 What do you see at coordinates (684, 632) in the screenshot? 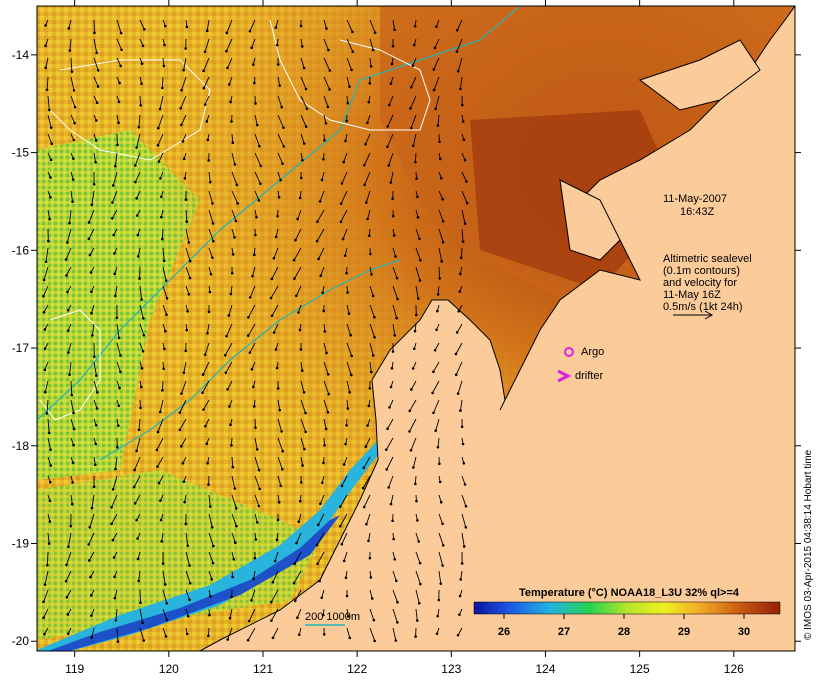
I see `colorbar-tick-label: 29` at bounding box center [684, 632].